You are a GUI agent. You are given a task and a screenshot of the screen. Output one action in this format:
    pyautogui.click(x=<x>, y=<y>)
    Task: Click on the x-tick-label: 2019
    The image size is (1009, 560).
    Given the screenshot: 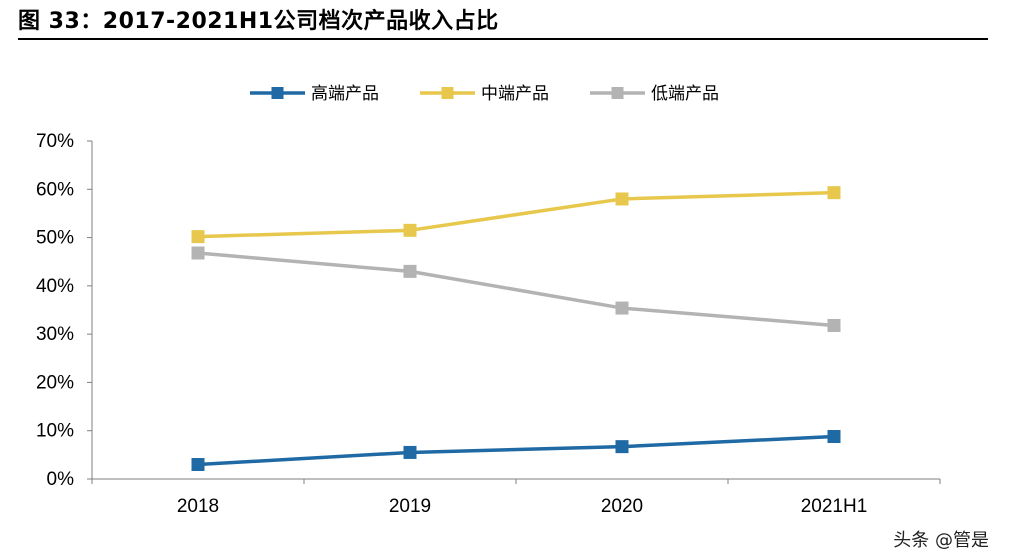 What is the action you would take?
    pyautogui.click(x=410, y=506)
    